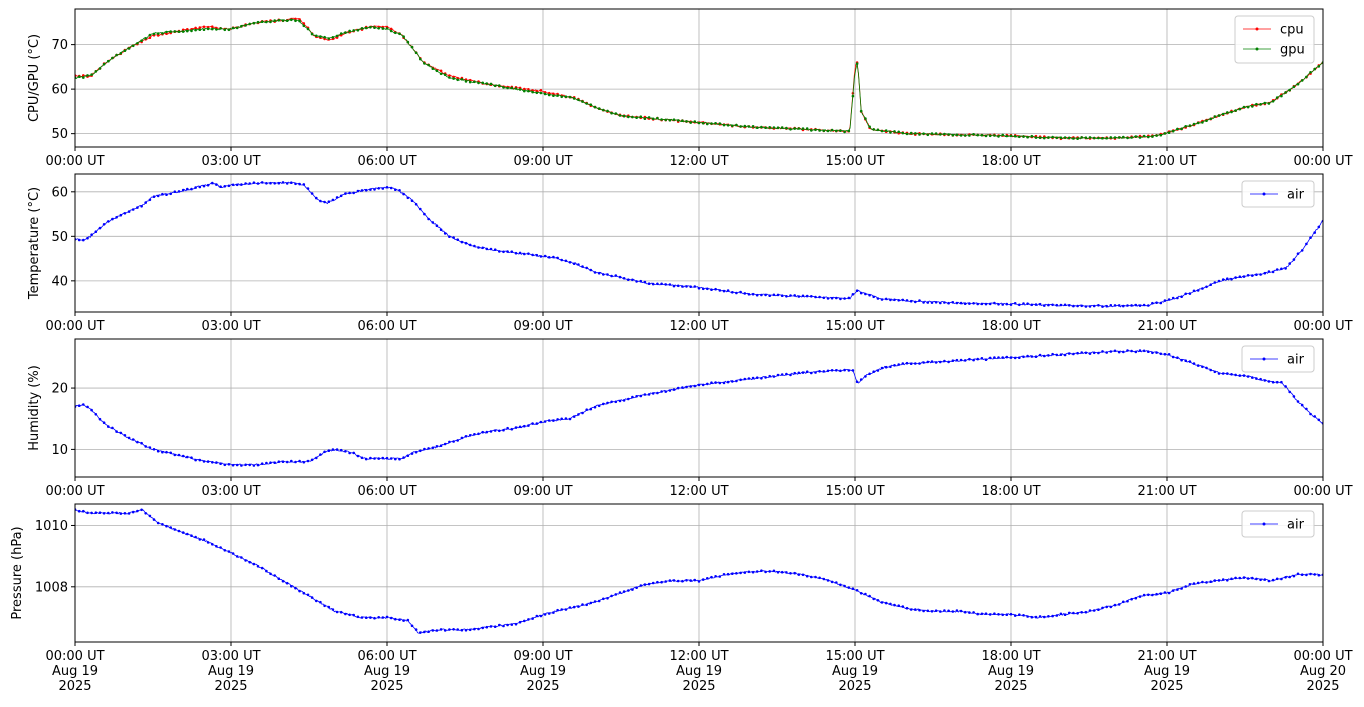 Image resolution: width=1364 pixels, height=707 pixels. Describe the element at coordinates (854, 326) in the screenshot. I see `x-tick-label: 15:00 UT` at that location.